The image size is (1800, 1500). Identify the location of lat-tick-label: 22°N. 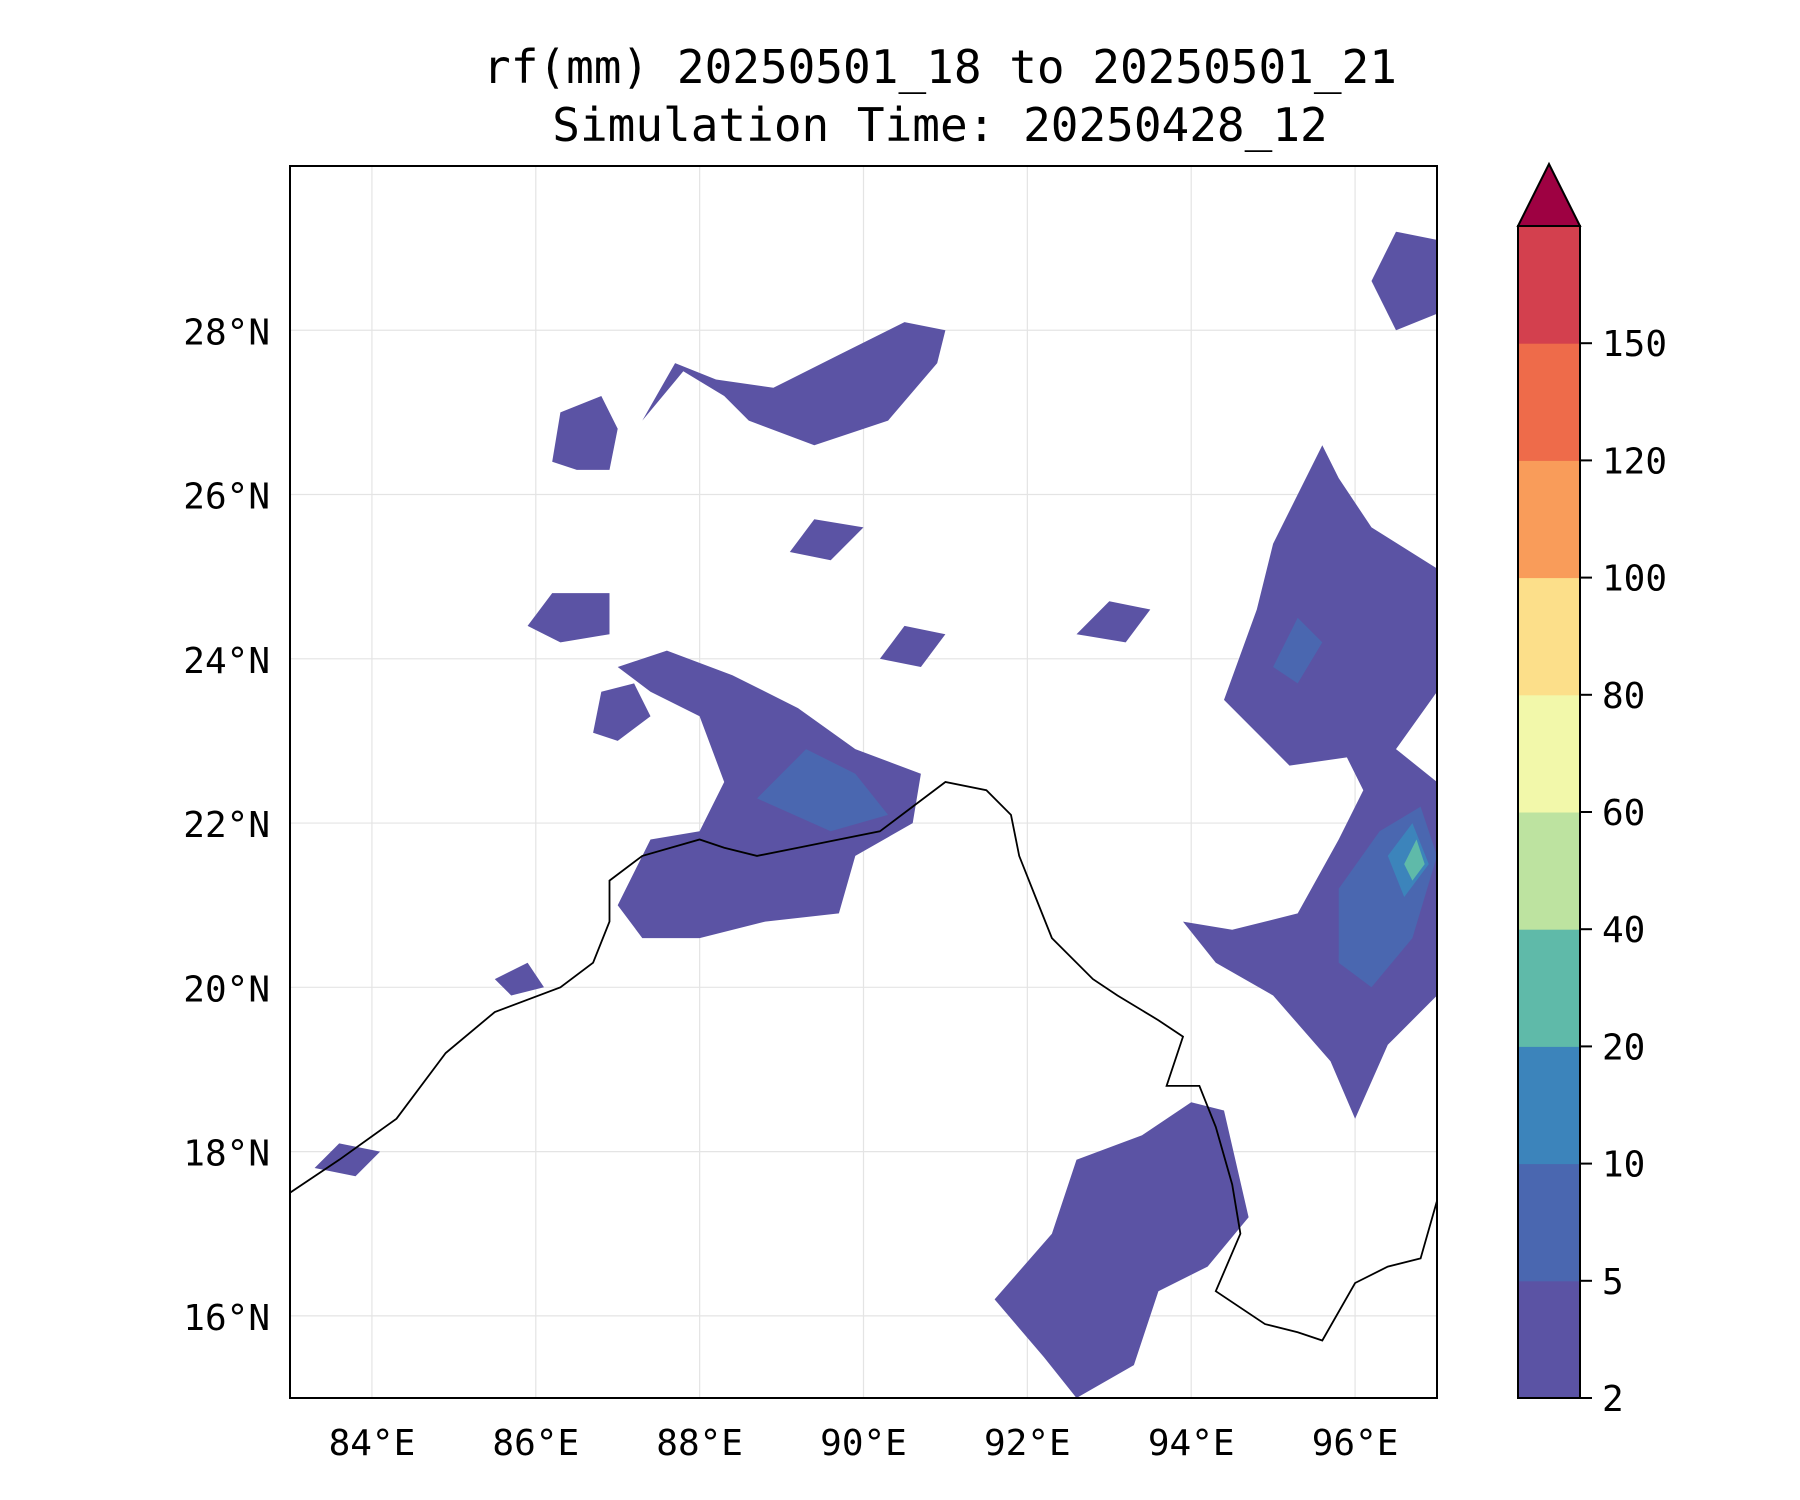
(226, 825).